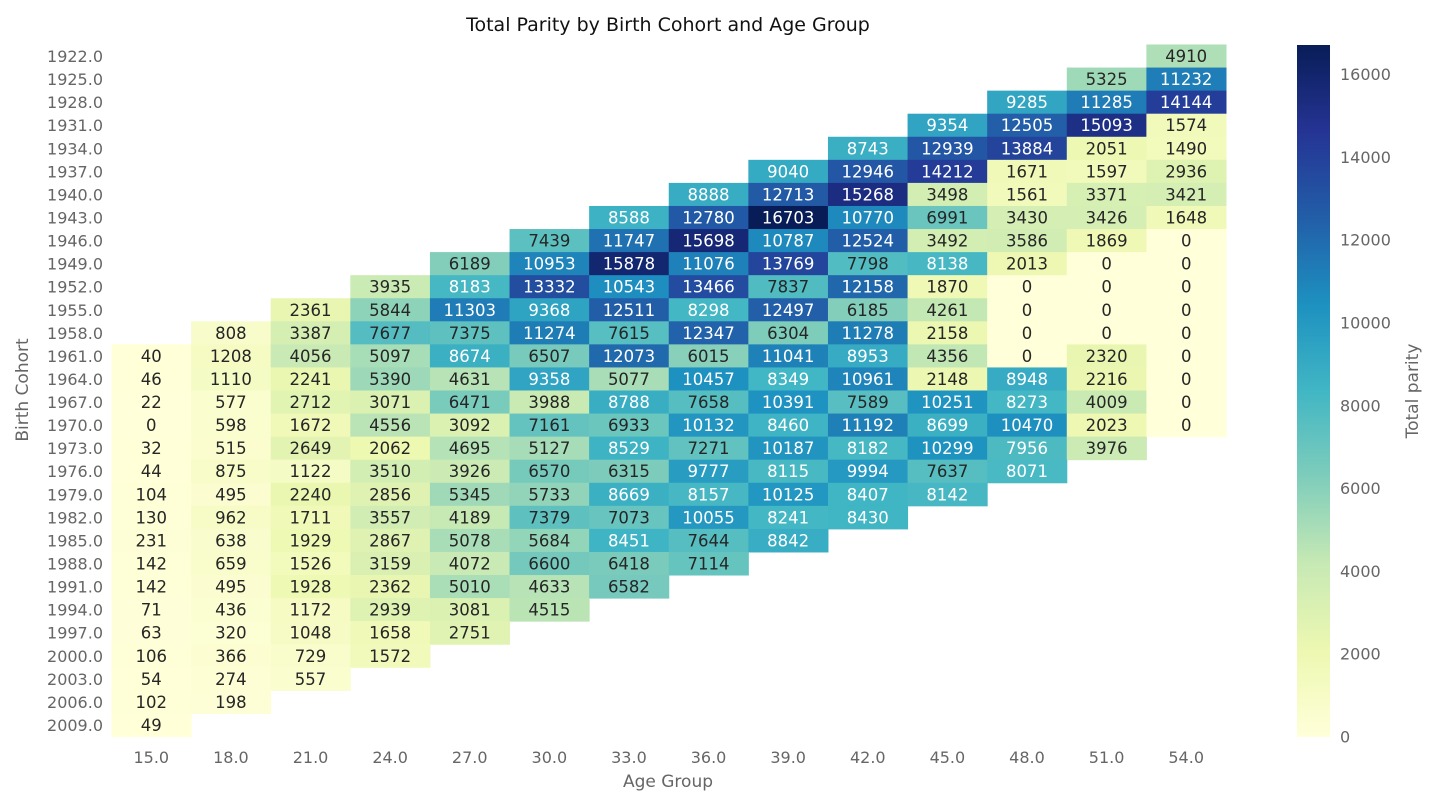 The width and height of the screenshot is (1437, 811). What do you see at coordinates (390, 656) in the screenshot?
I see `heatmap-cell: 1572` at bounding box center [390, 656].